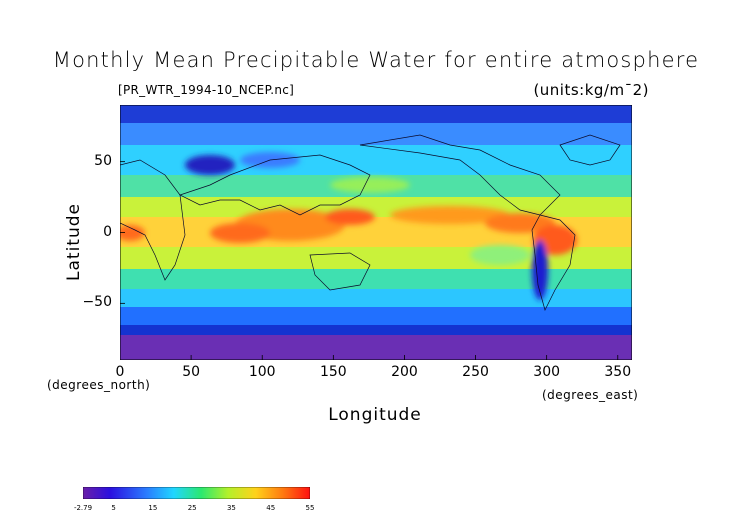  I want to click on x-tick-label: 200, so click(404, 372).